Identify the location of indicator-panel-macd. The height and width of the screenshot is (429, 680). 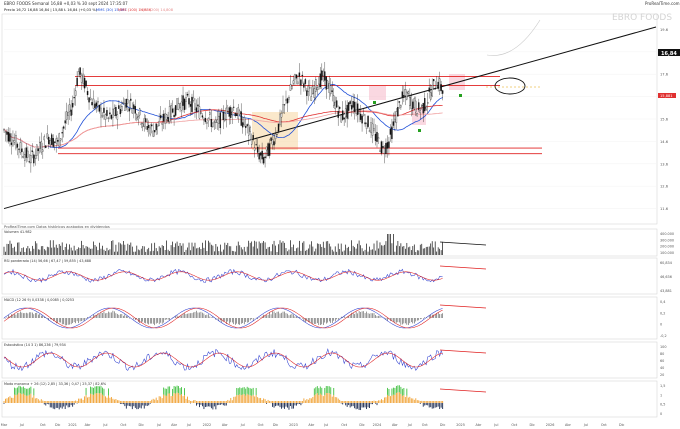
(329, 318).